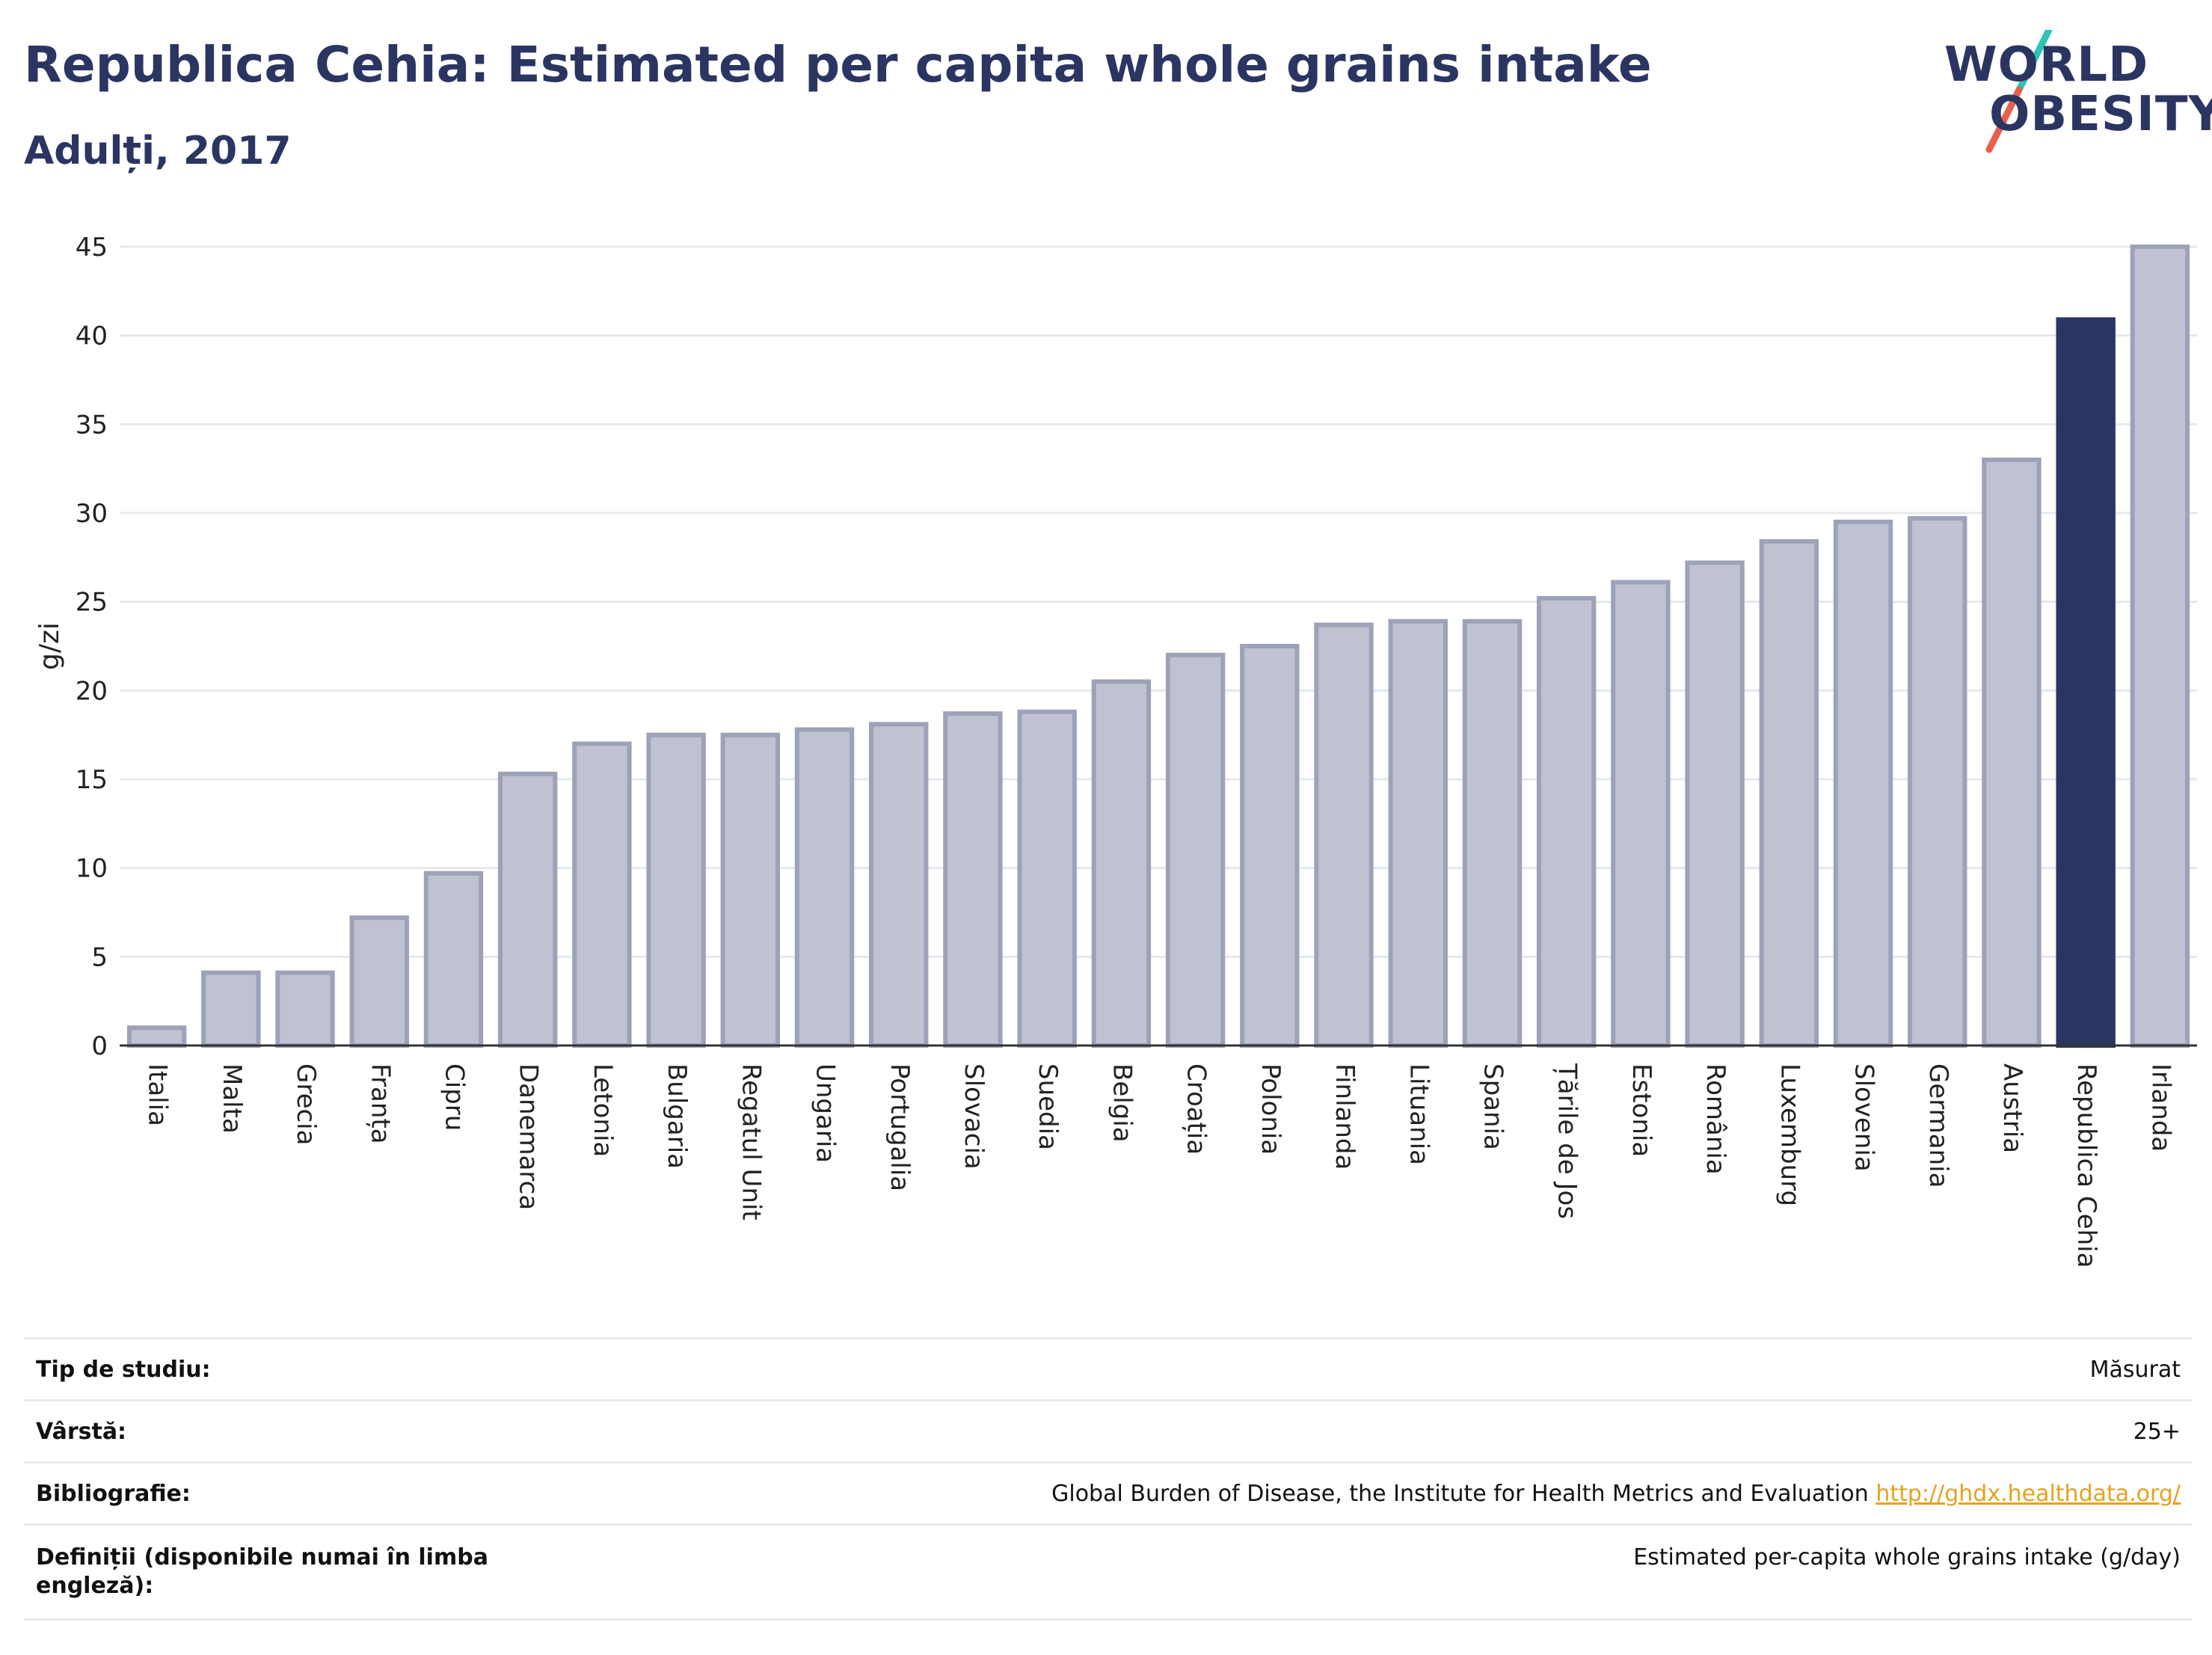  I want to click on x-tick-label: Estonia, so click(1641, 1110).